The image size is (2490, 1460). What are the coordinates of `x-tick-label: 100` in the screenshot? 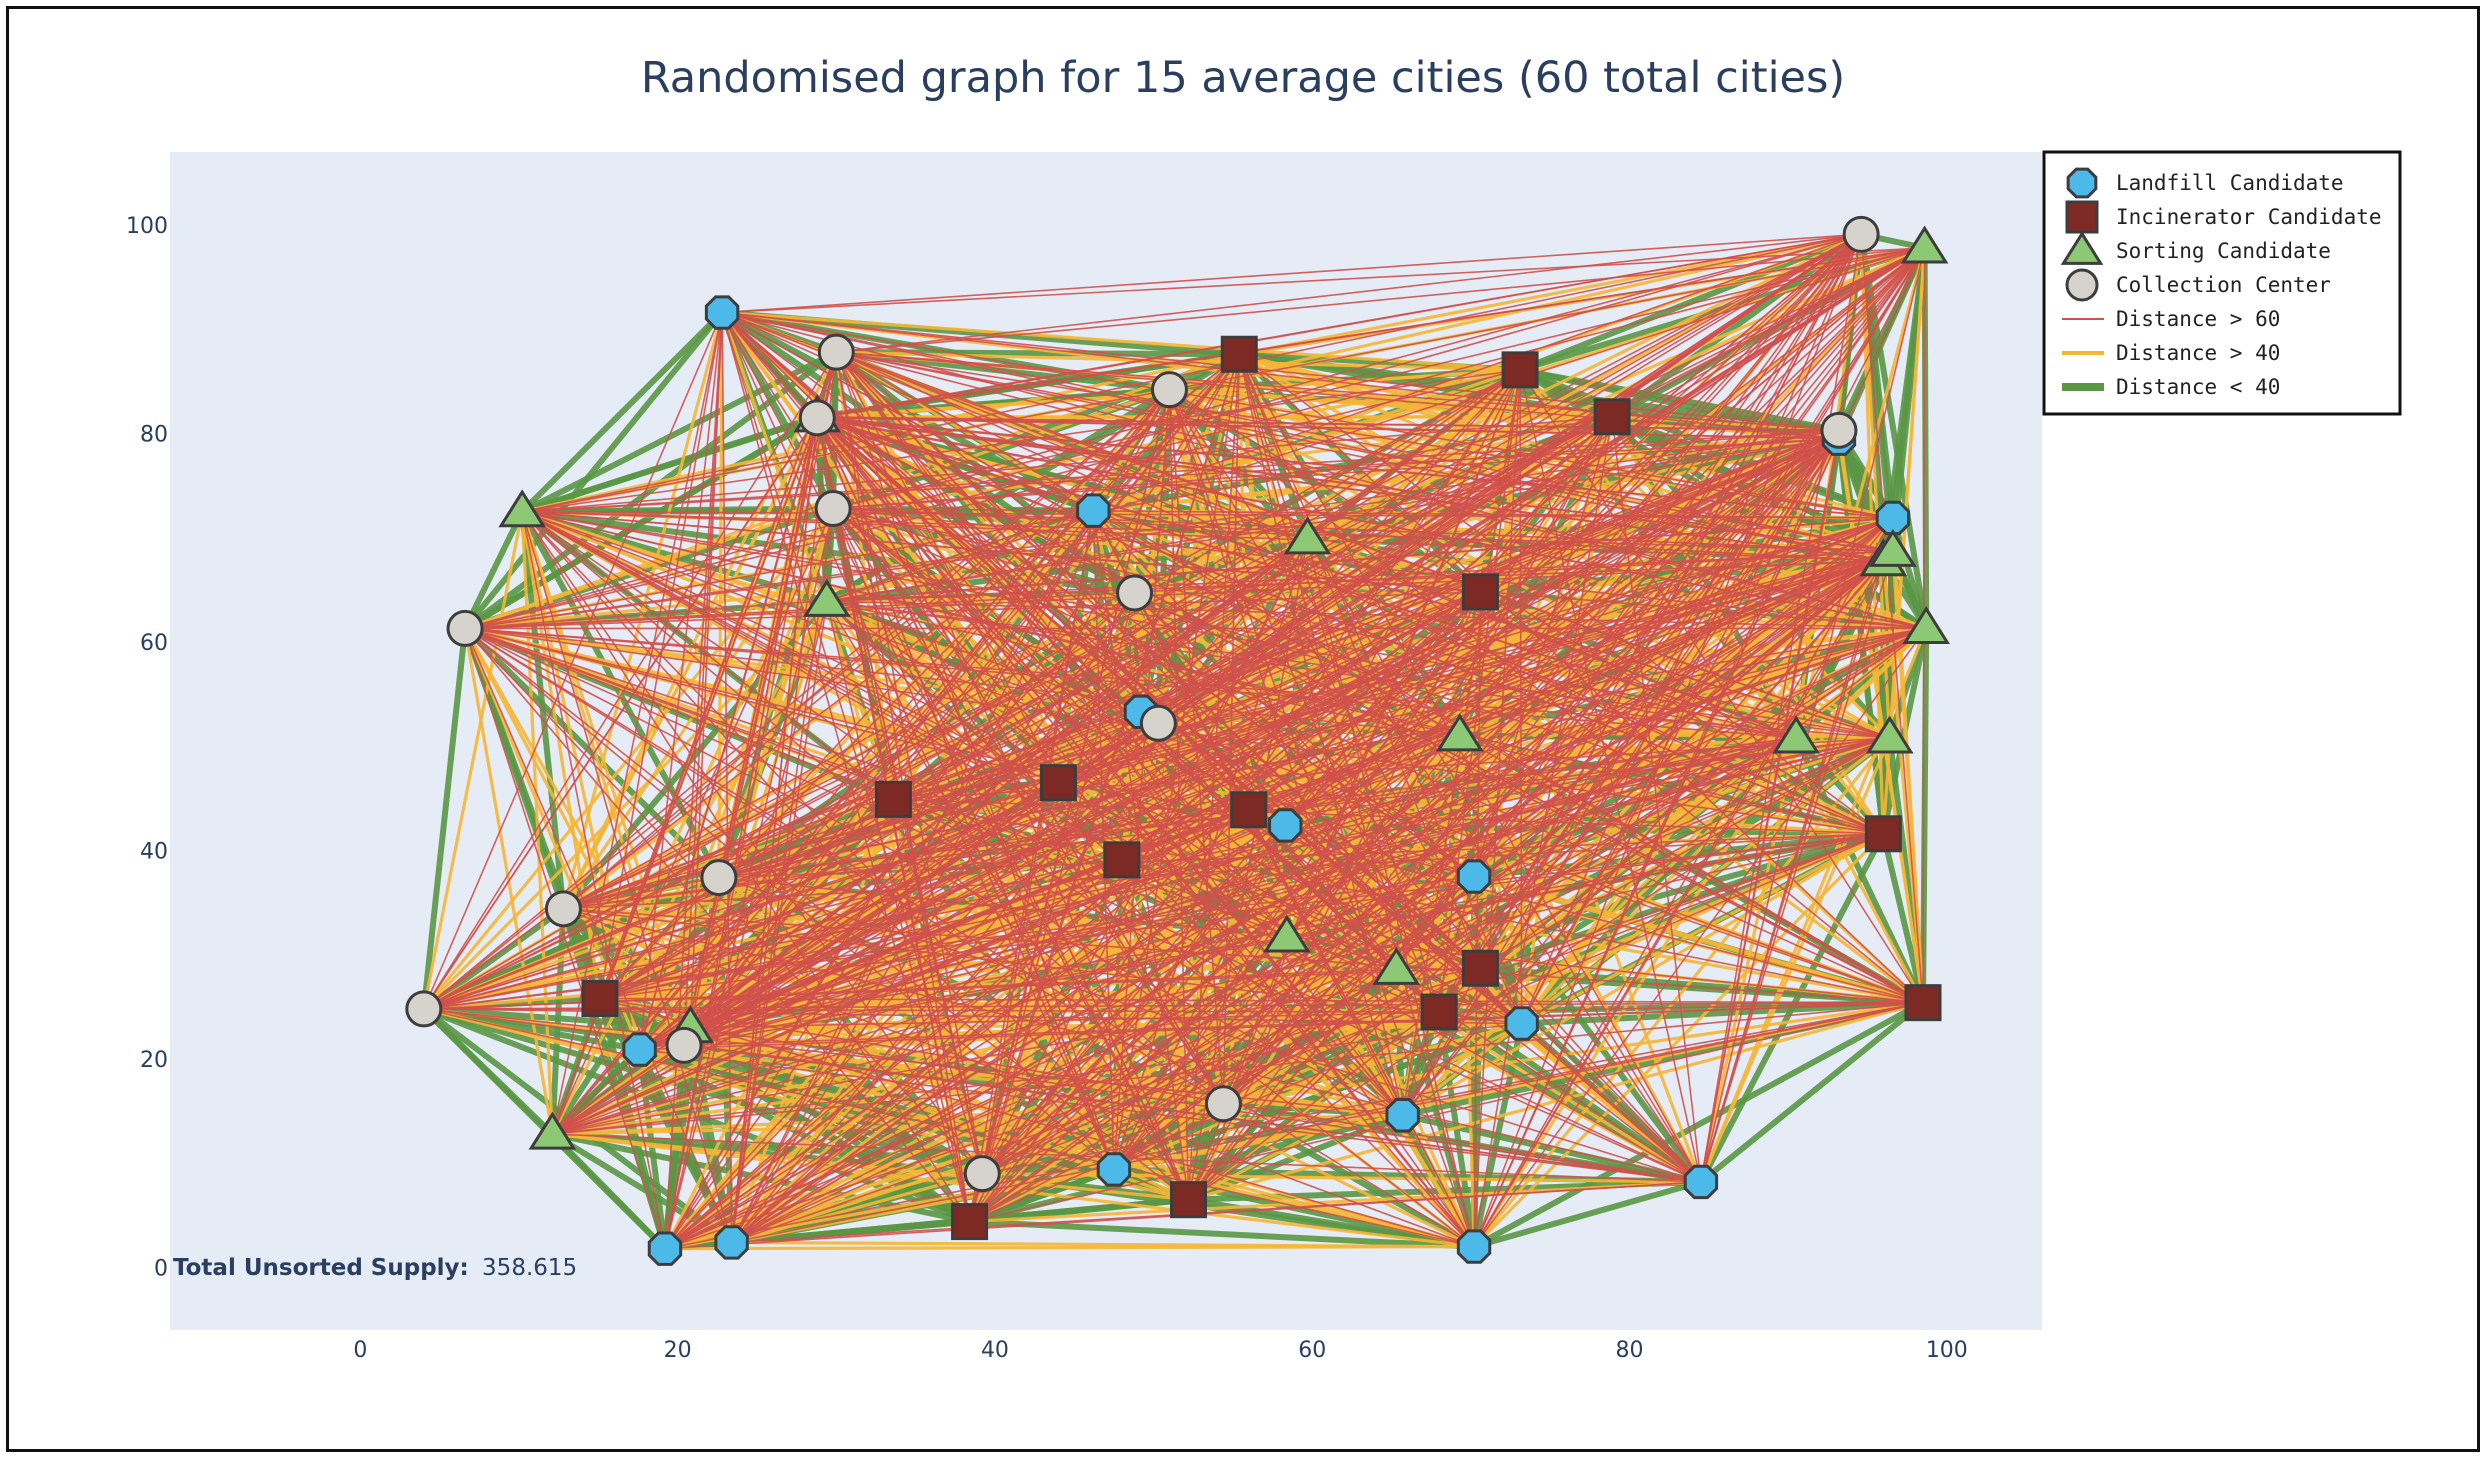 It's located at (1947, 1350).